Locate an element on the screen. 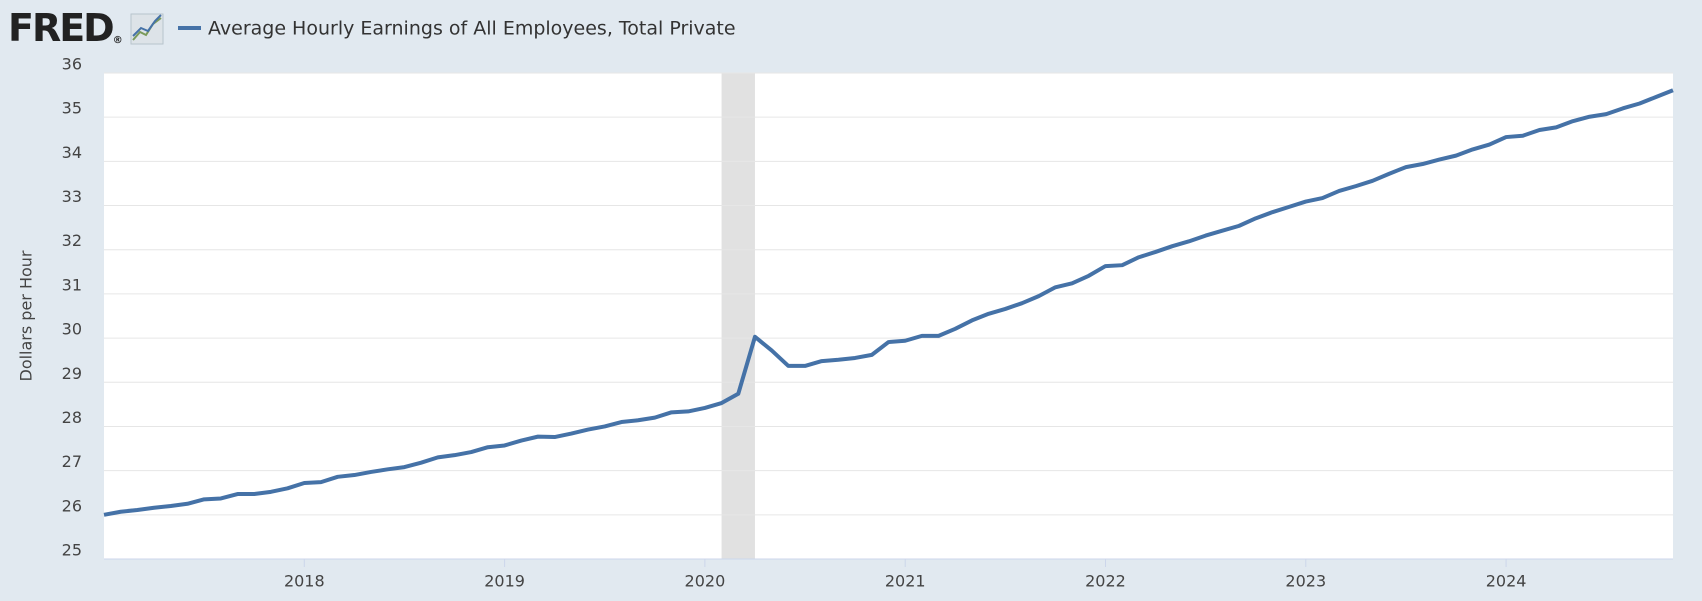 This screenshot has height=601, width=1702. y-tick-label: 33 is located at coordinates (72, 196).